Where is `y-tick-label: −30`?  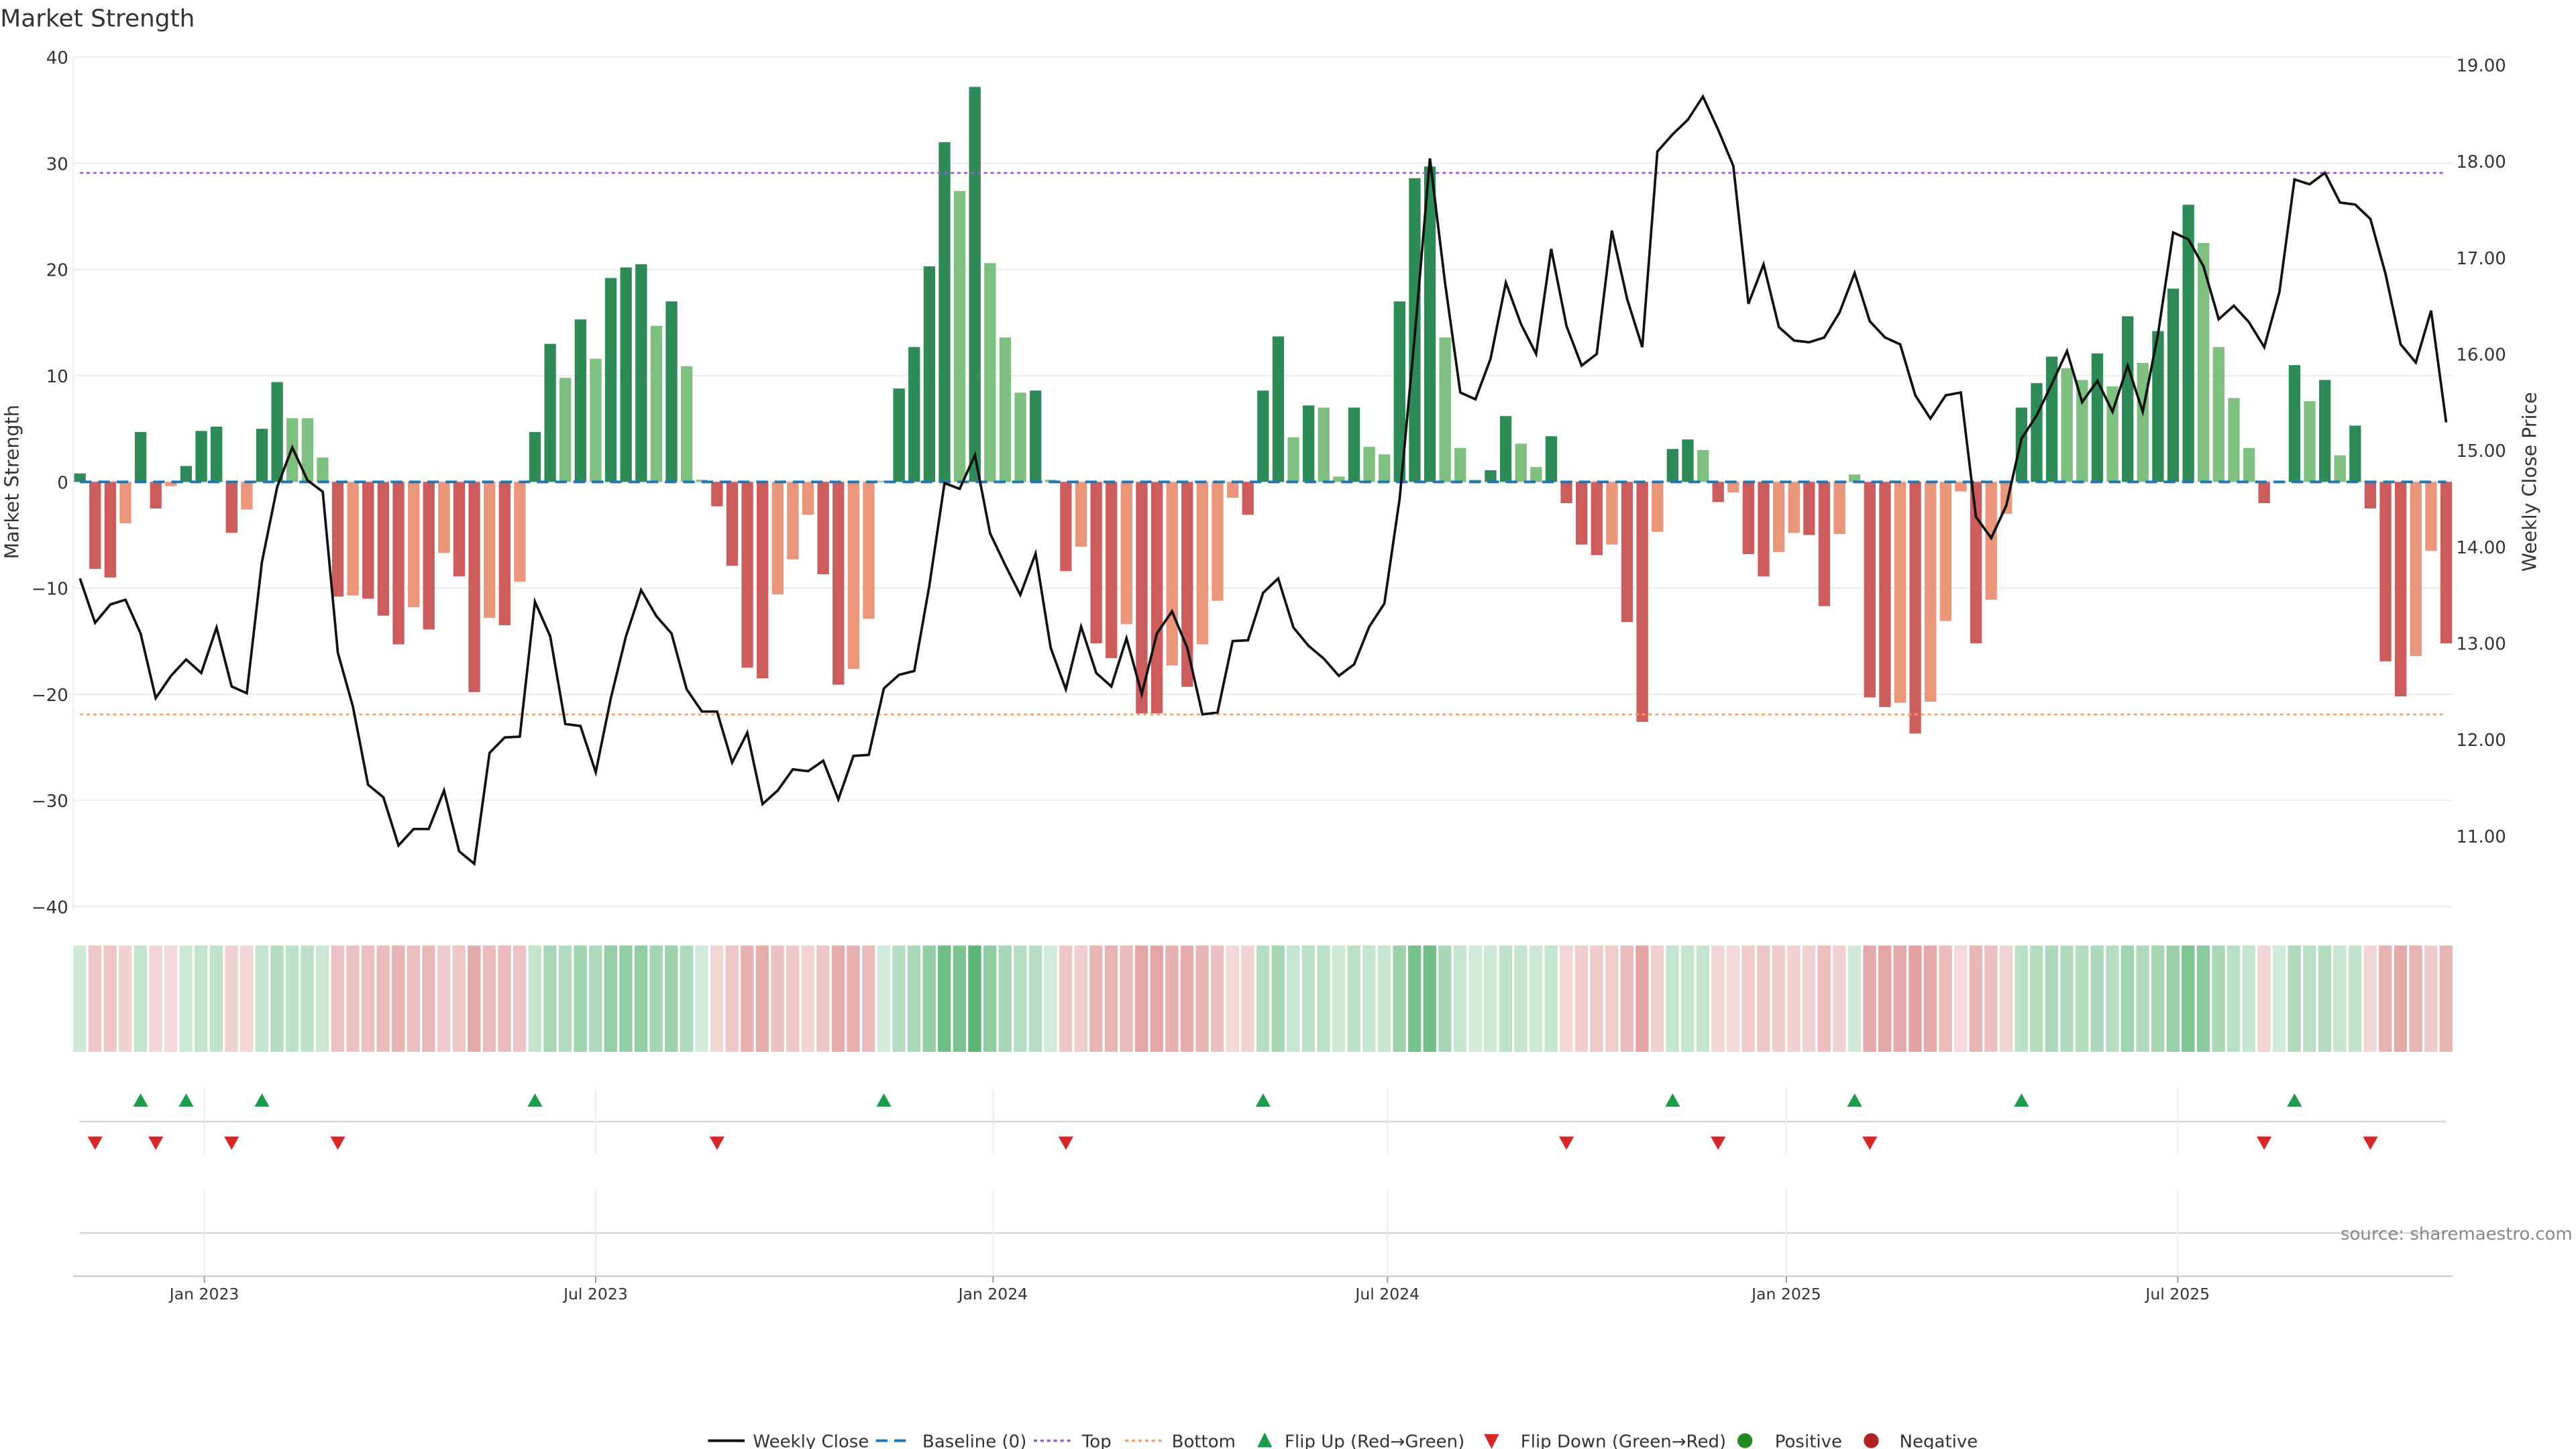
y-tick-label: −30 is located at coordinates (50, 802).